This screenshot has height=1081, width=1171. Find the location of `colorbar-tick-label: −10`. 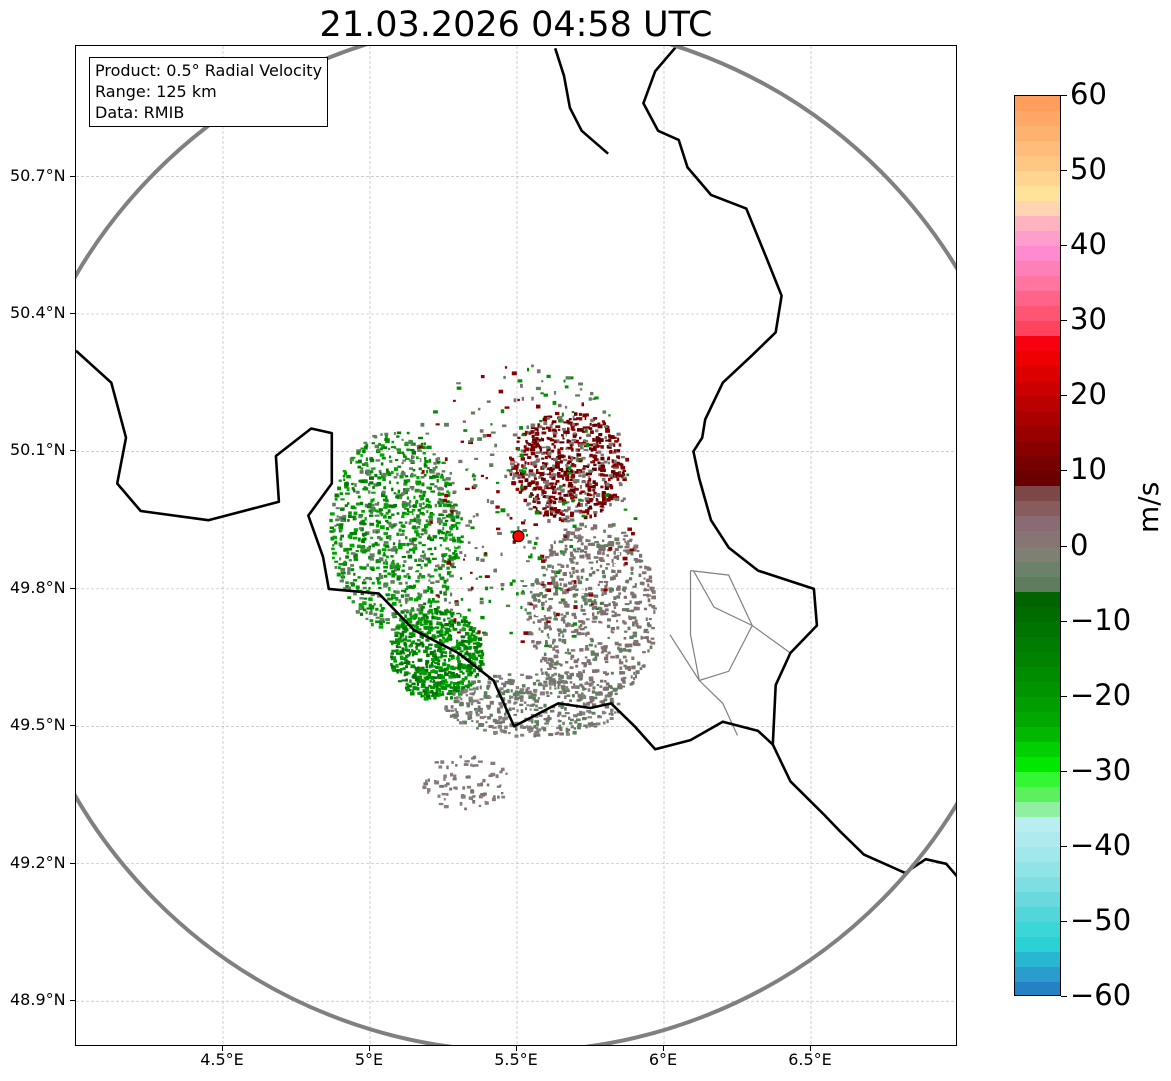

colorbar-tick-label: −10 is located at coordinates (1101, 619).